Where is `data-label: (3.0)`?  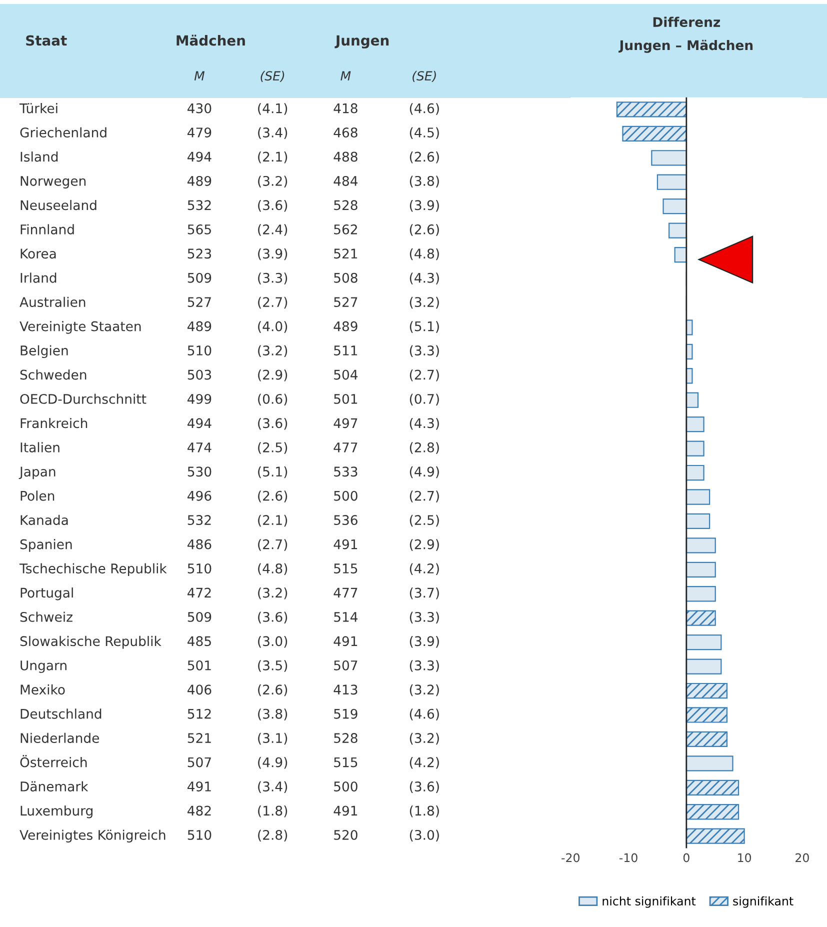 data-label: (3.0) is located at coordinates (273, 642).